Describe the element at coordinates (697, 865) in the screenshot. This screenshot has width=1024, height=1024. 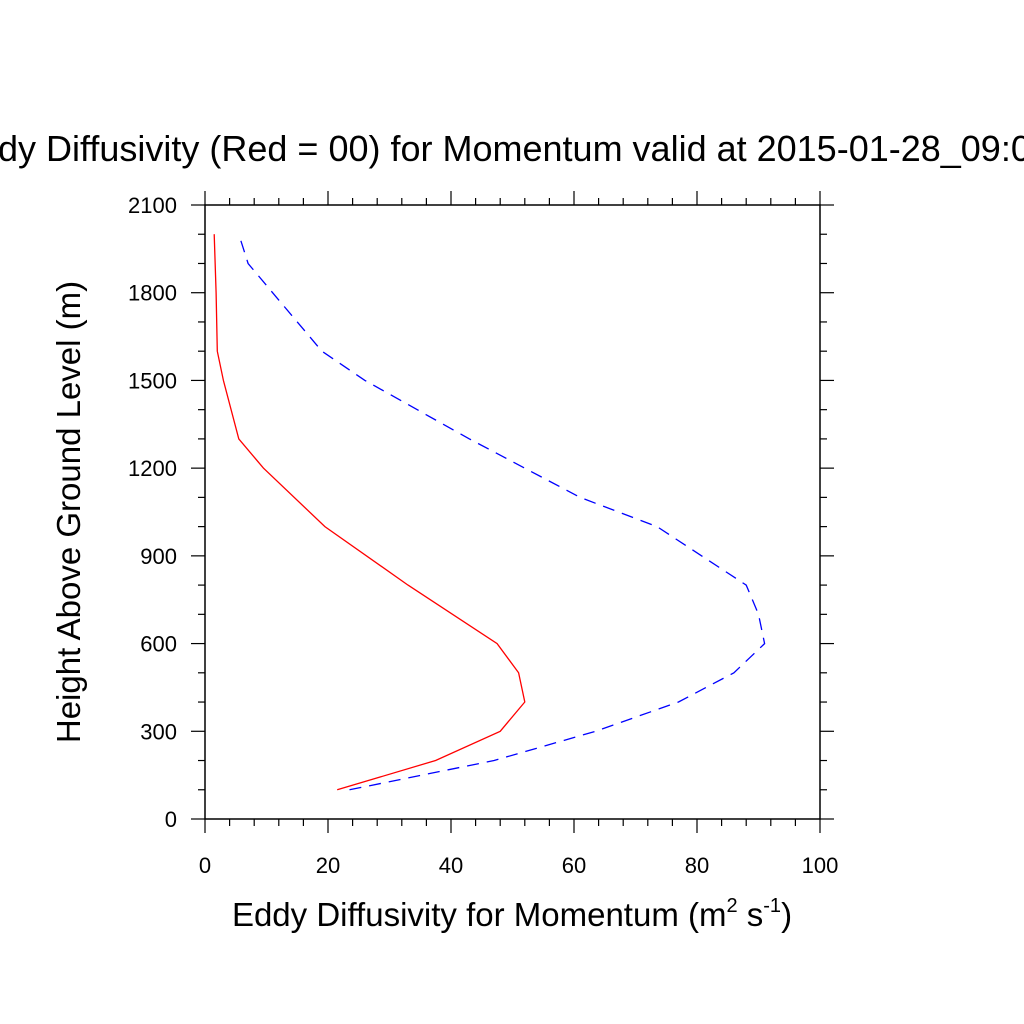
I see `x-tick-label: 80` at that location.